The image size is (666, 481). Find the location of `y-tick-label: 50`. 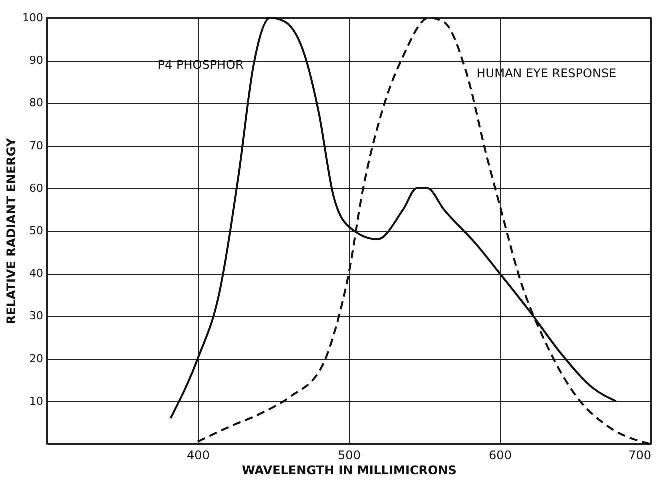

y-tick-label: 50 is located at coordinates (37, 231).